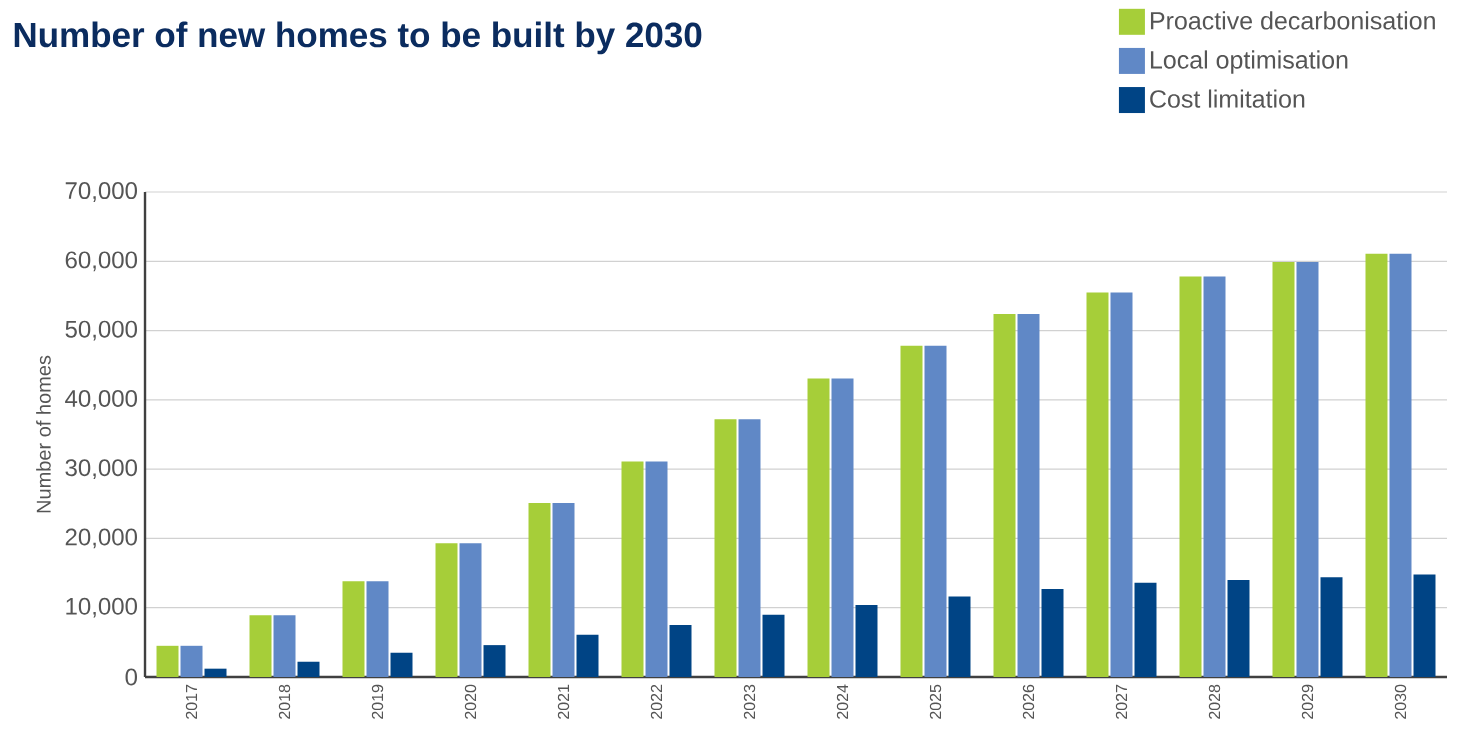  I want to click on y-tick-label: 0, so click(131, 677).